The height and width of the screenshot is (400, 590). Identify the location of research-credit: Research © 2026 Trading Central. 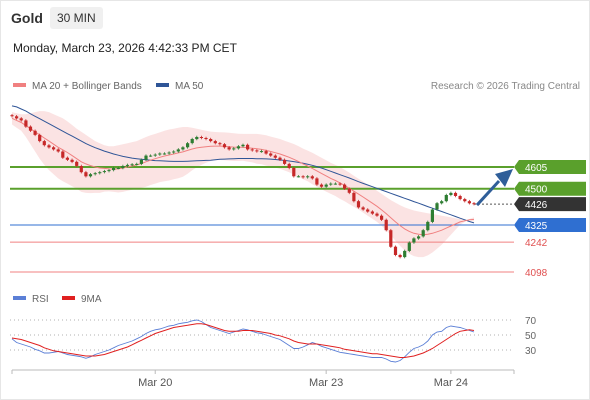
(505, 86).